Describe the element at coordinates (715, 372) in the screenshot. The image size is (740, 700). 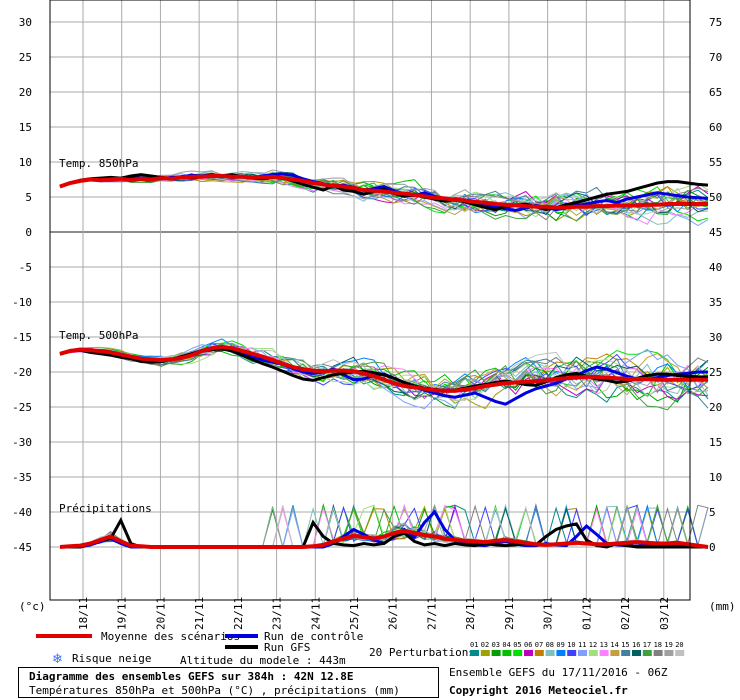
I see `y-tick-right: 25` at that location.